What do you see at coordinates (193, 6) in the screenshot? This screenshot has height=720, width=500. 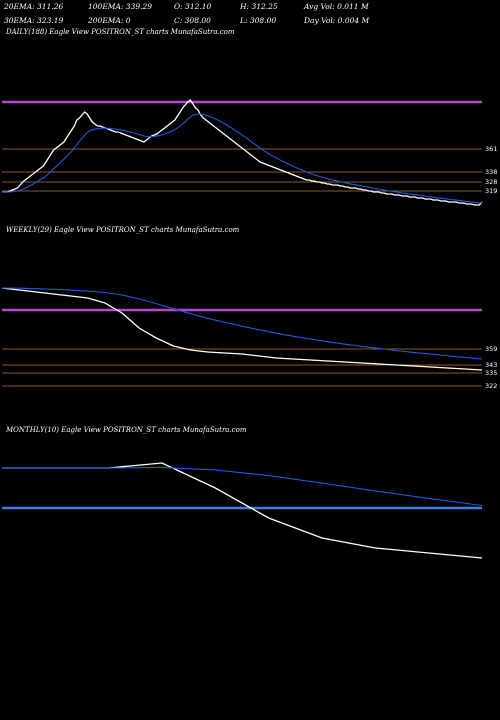 I see `open-stat: O: 312.10` at bounding box center [193, 6].